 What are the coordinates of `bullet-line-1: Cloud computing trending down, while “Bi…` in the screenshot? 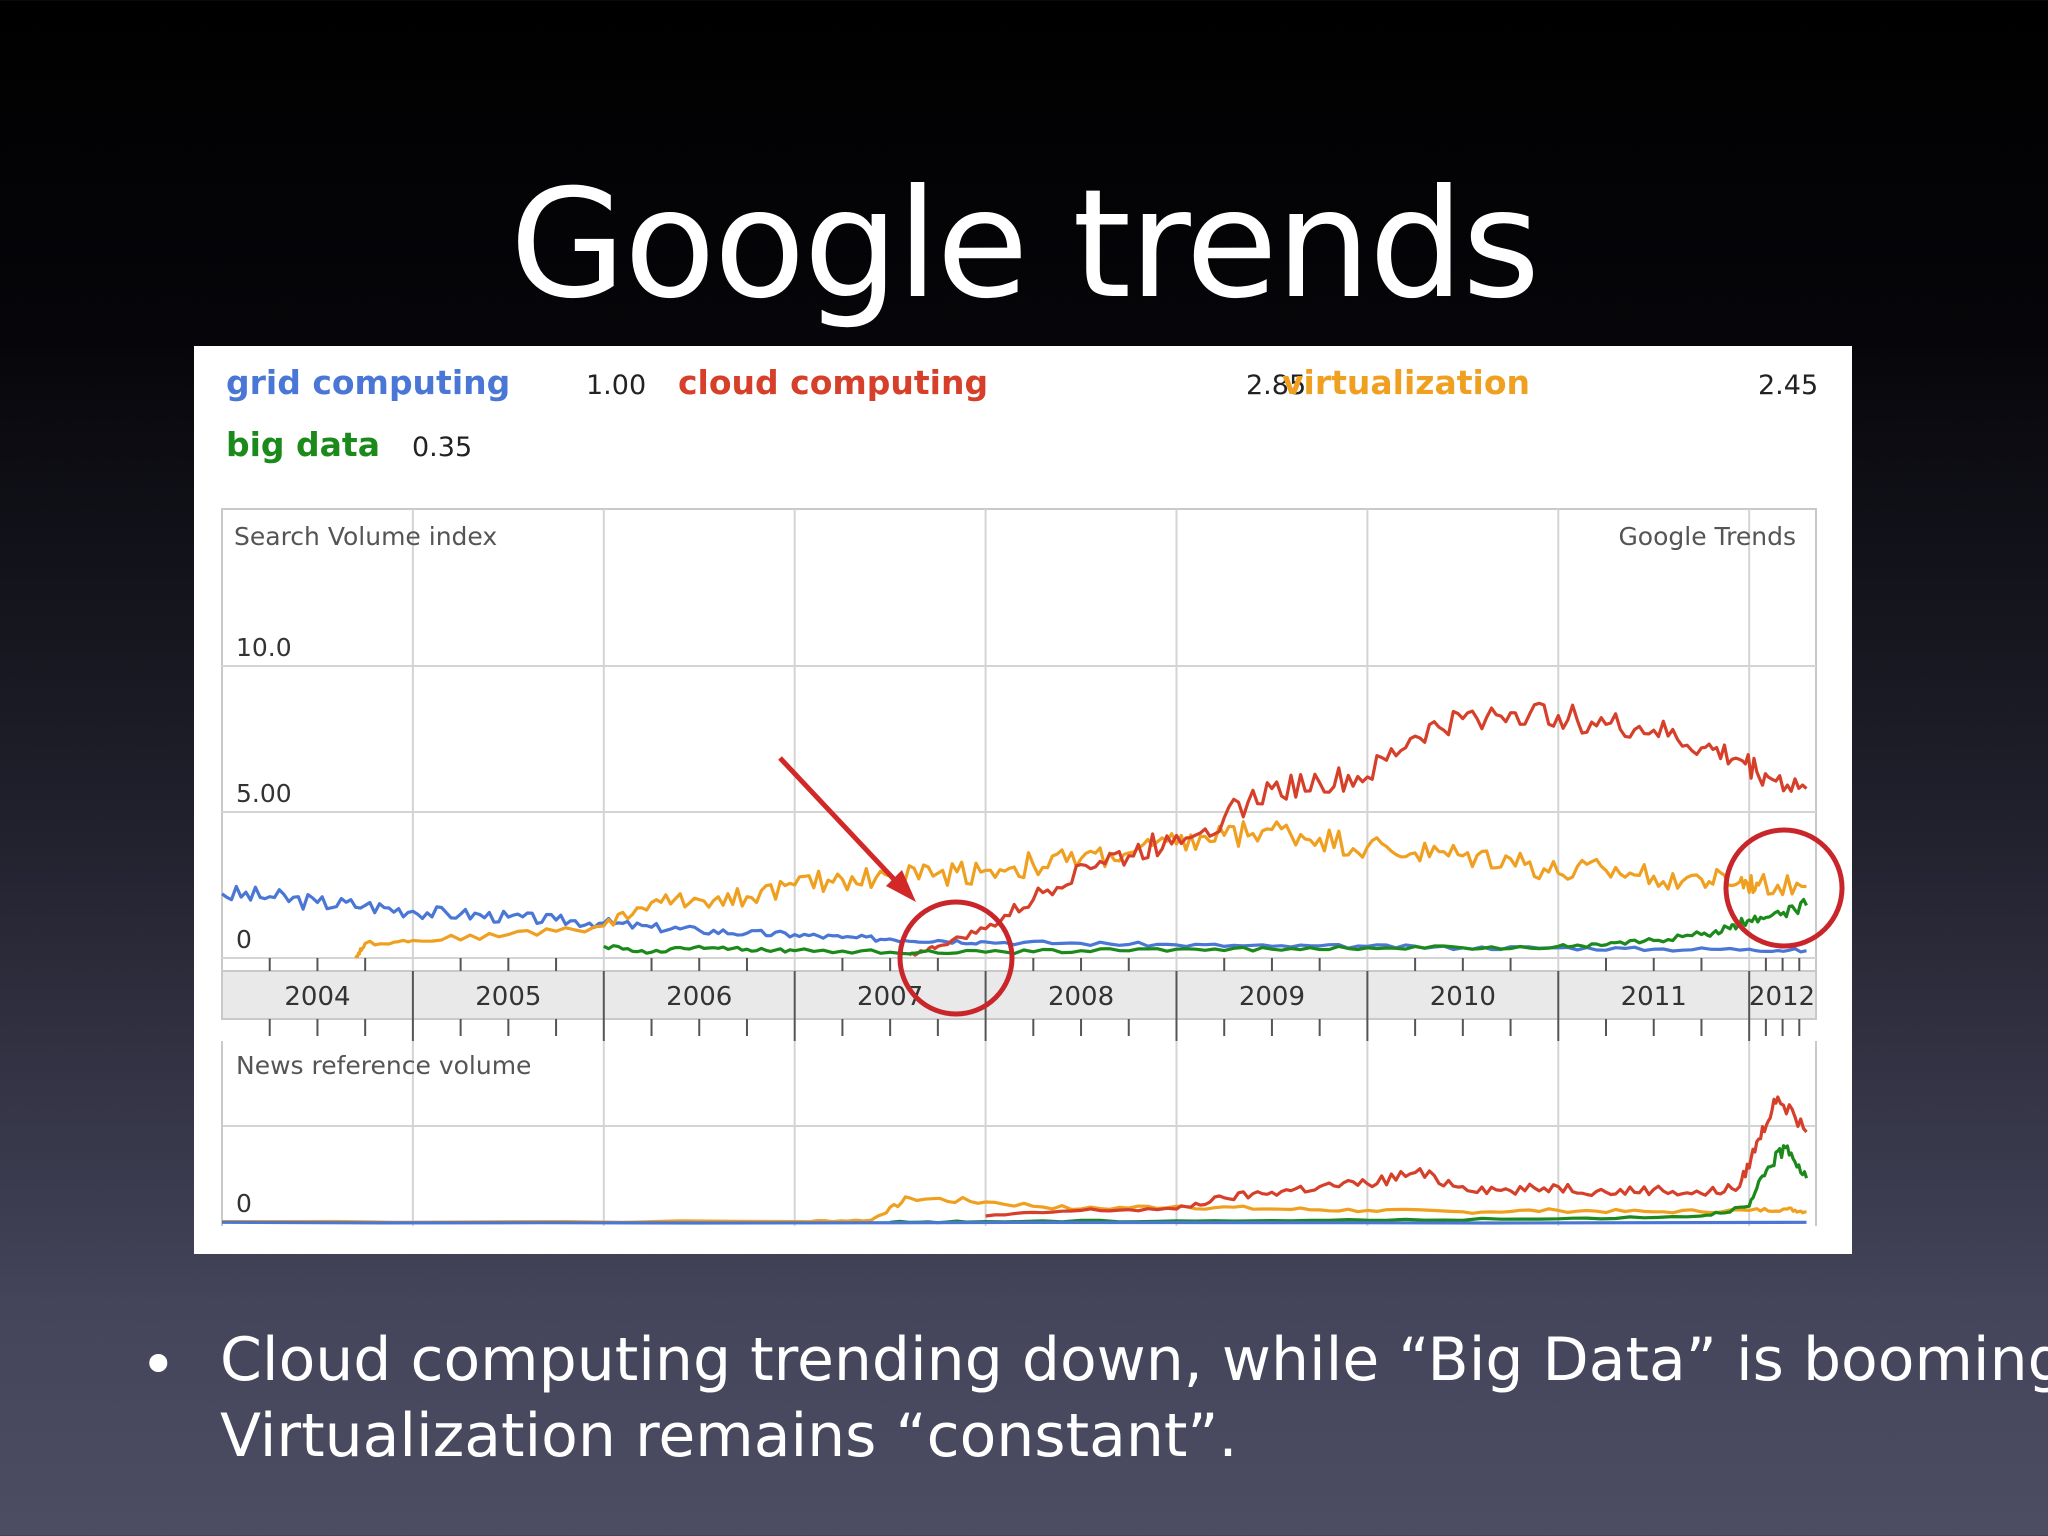 It's located at (1134, 1360).